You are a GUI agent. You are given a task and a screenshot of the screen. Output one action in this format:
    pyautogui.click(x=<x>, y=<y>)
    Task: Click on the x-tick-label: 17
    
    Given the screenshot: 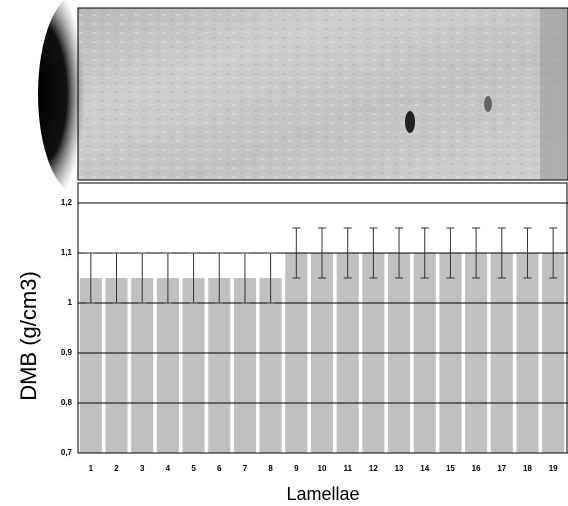 What is the action you would take?
    pyautogui.click(x=501, y=468)
    